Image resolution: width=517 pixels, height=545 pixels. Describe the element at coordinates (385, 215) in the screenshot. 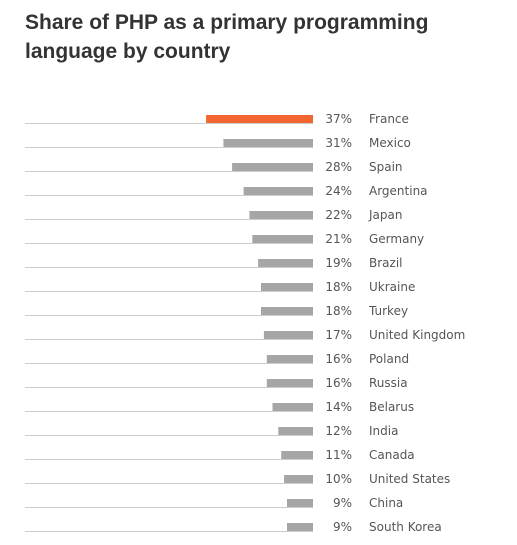

I see `category-label: Japan` at that location.